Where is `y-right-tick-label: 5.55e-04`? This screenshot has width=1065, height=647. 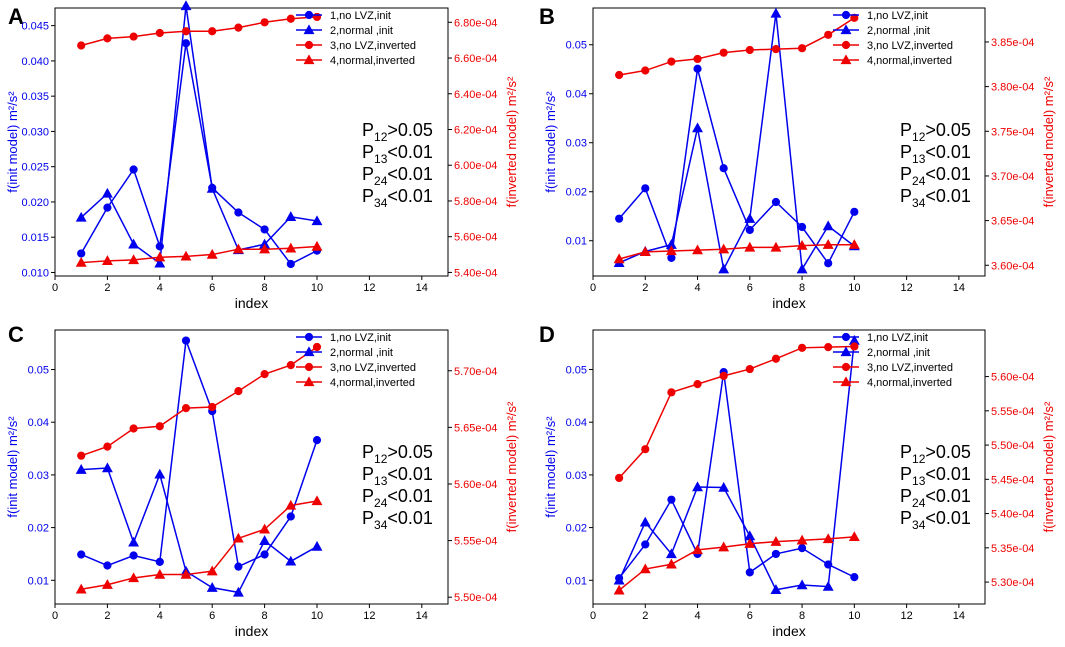 y-right-tick-label: 5.55e-04 is located at coordinates (475, 542).